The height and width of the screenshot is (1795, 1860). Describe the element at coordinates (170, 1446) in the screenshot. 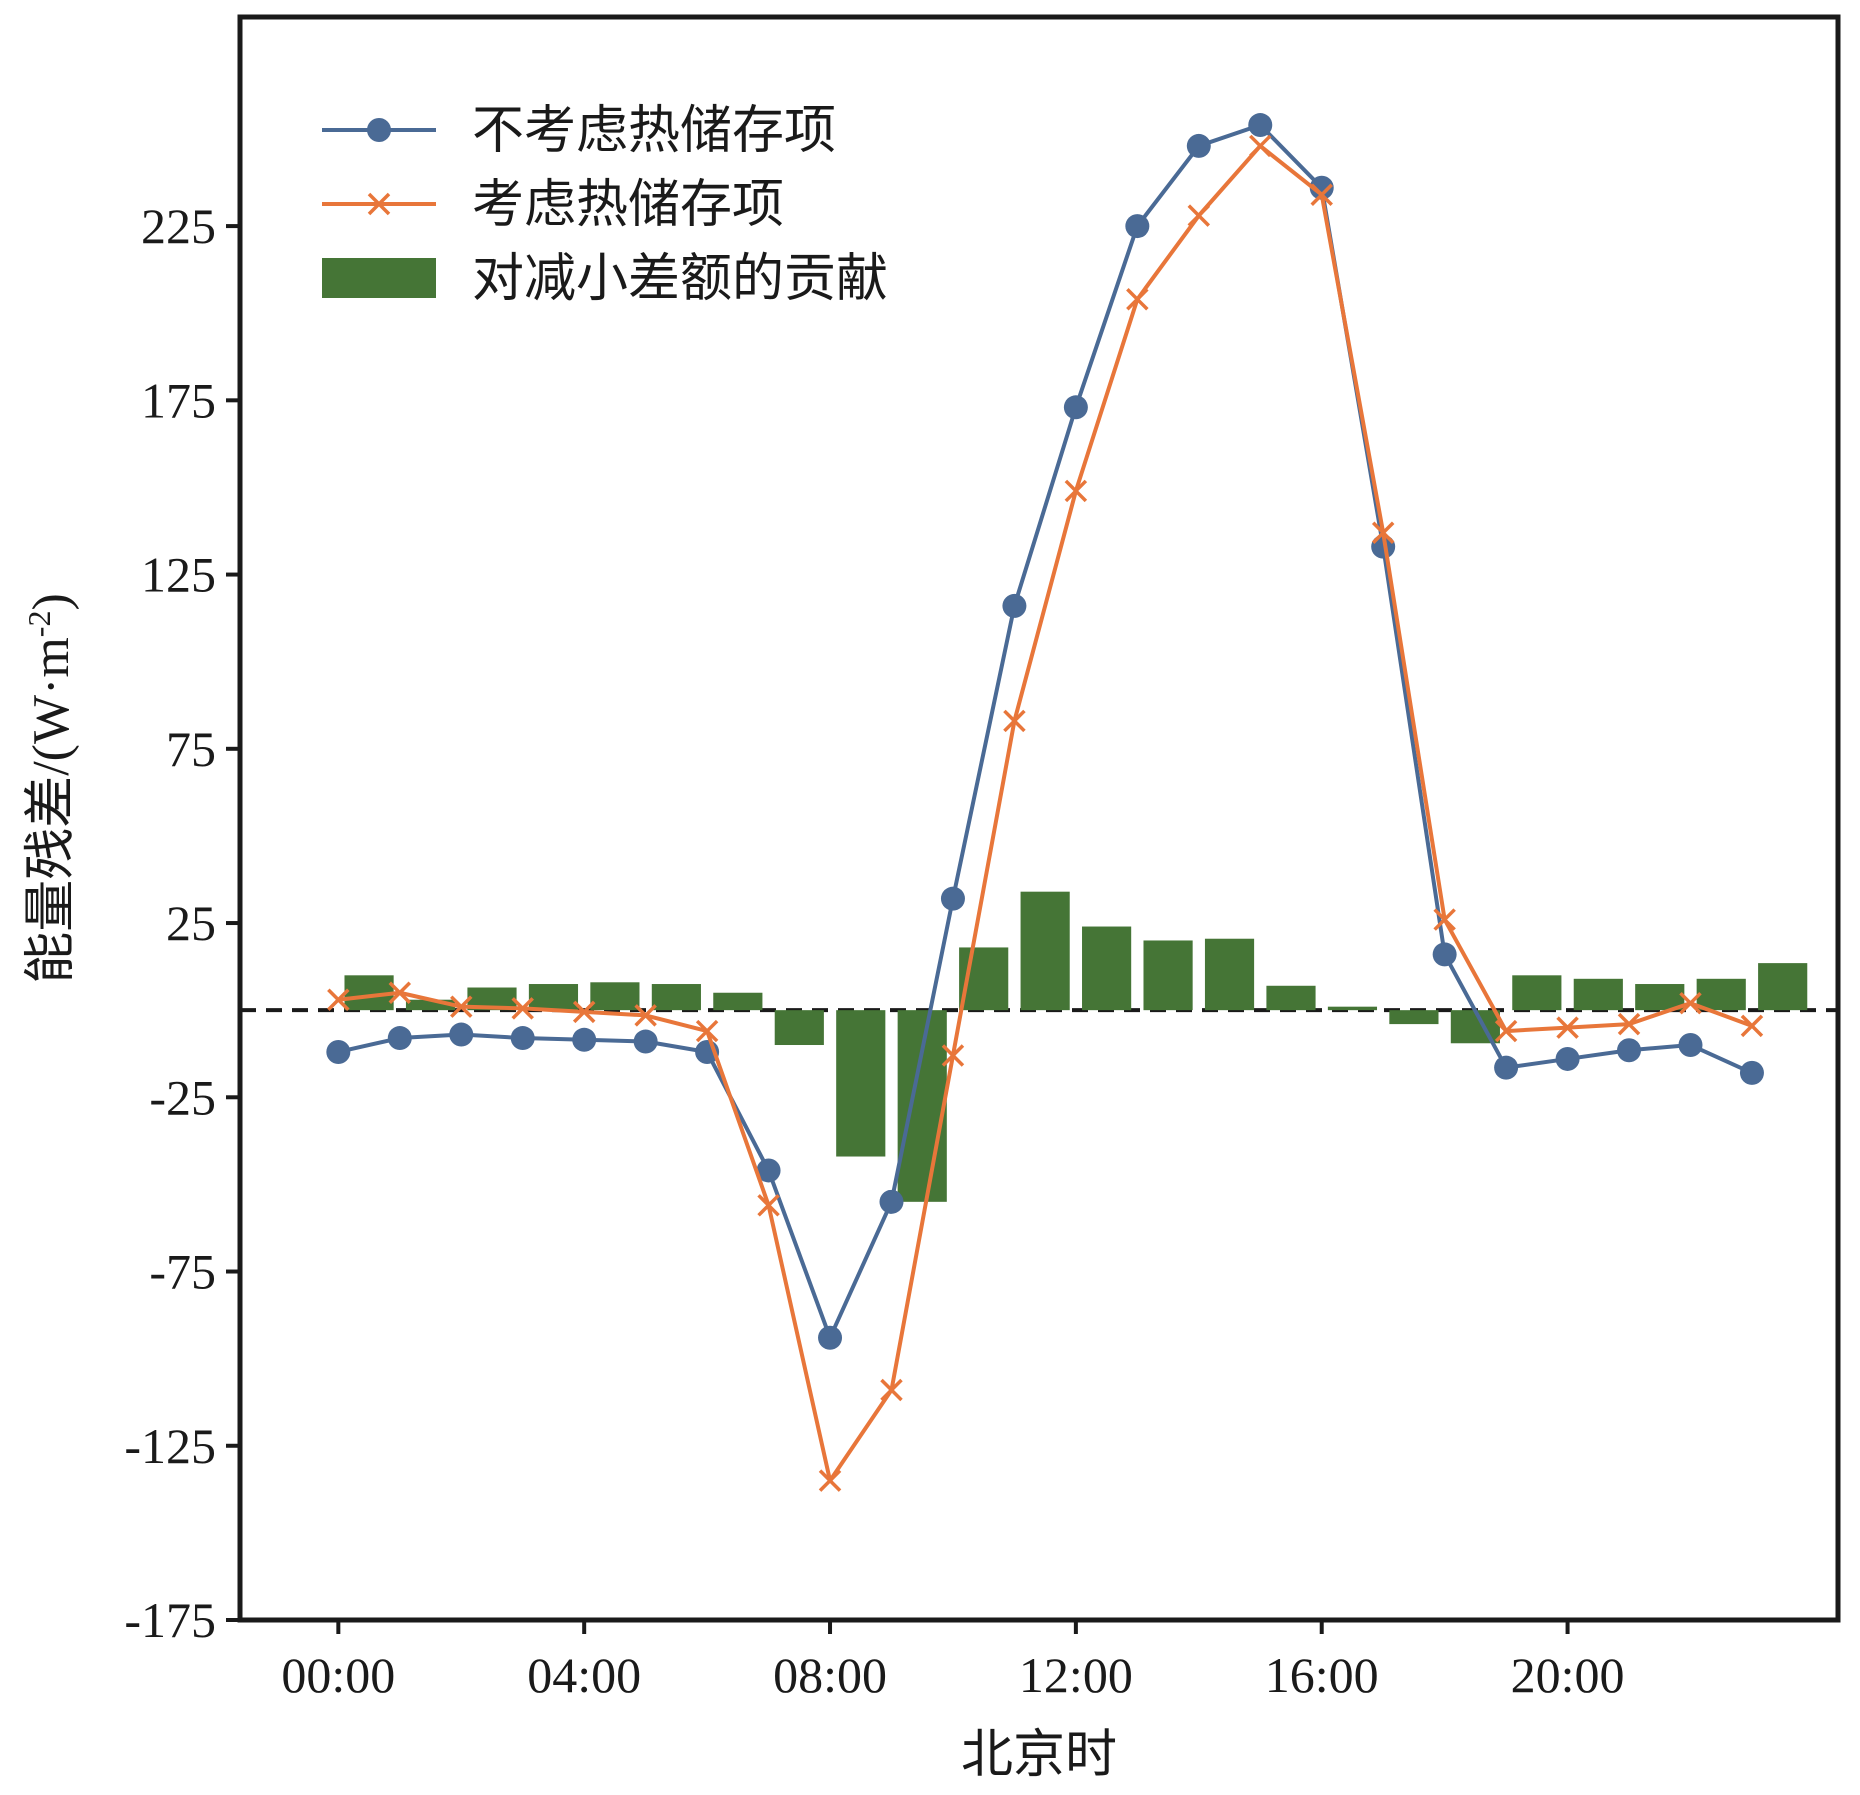

I see `y-tick-label: -125` at that location.